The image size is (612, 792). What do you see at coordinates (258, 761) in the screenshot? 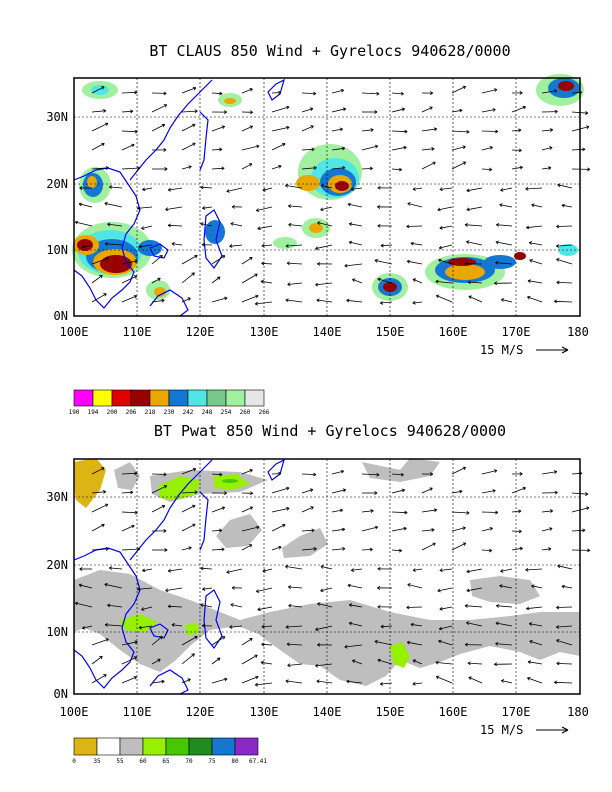
I see `colorbar-label: 67.41` at bounding box center [258, 761].